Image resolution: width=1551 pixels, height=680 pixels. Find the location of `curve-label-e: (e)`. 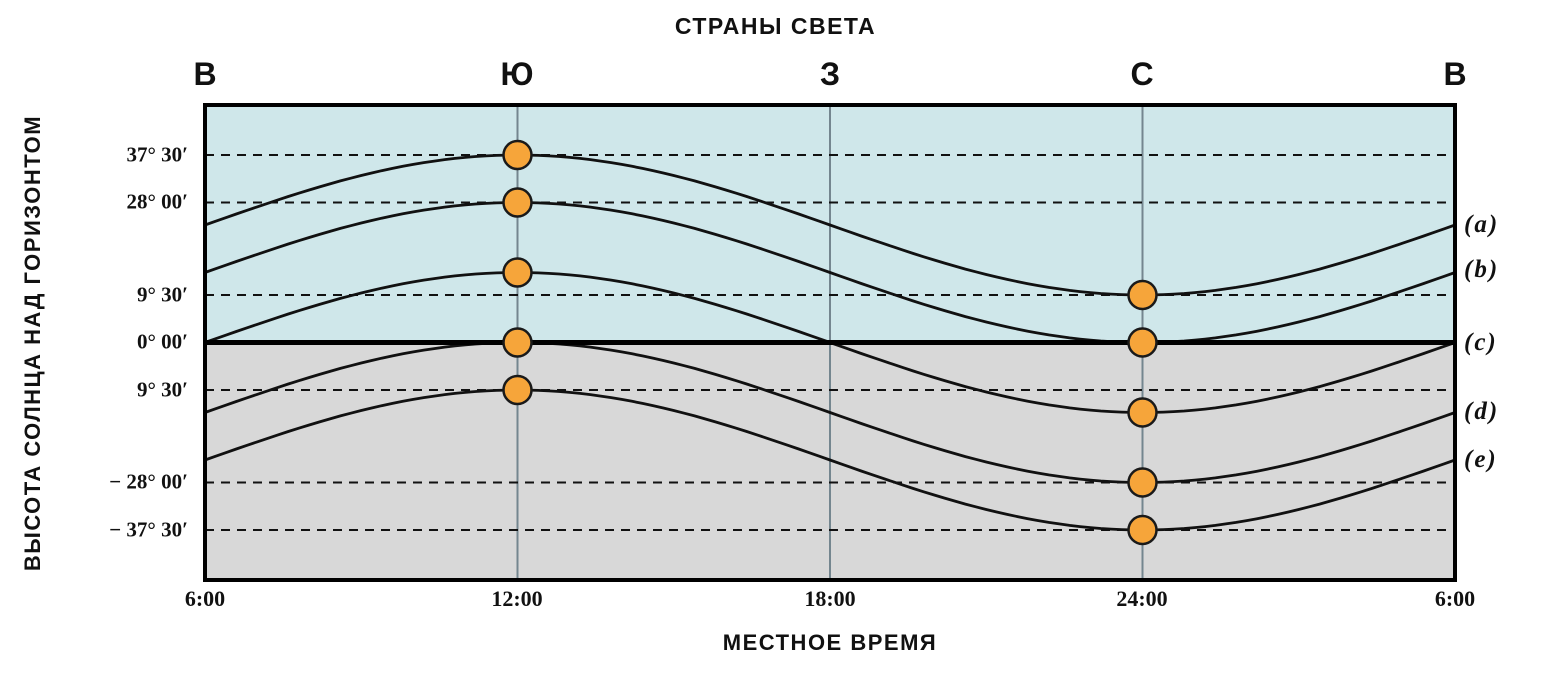

curve-label-e: (e) is located at coordinates (1481, 459).